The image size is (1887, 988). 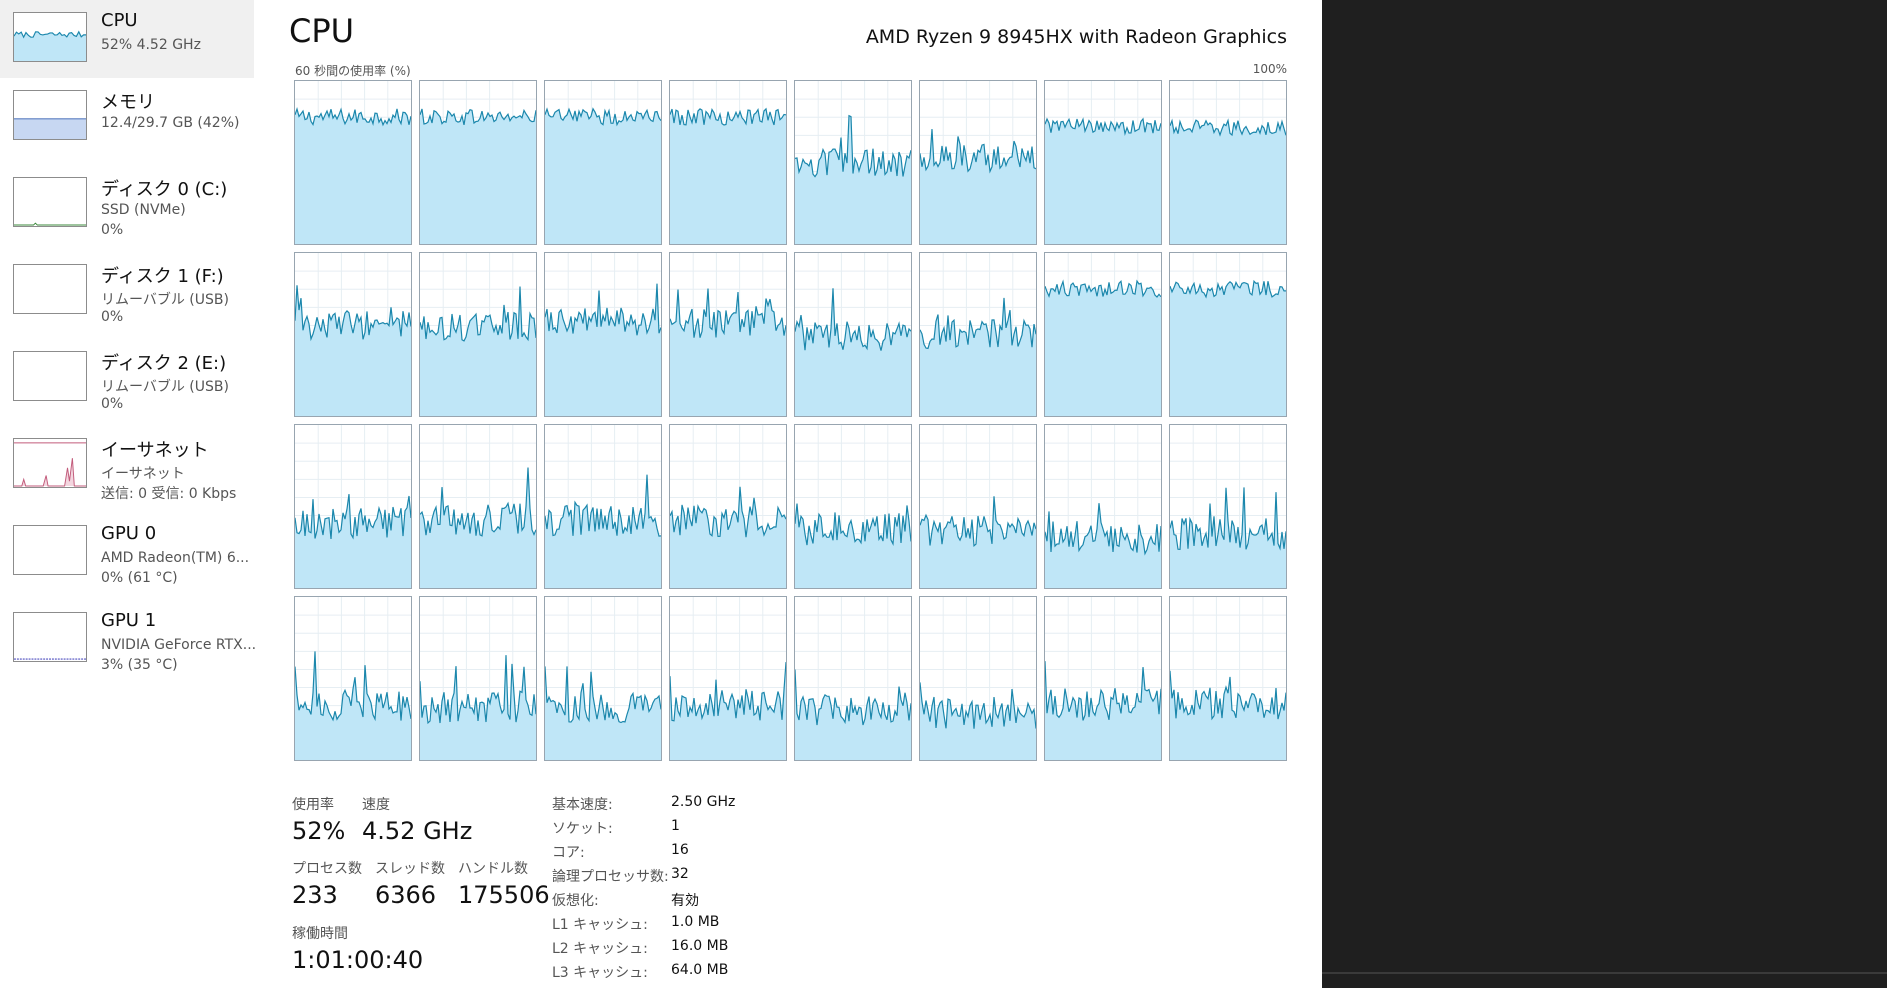 What do you see at coordinates (127, 465) in the screenshot?
I see `sidebar-item-ethernet: イーサネット イーサネット 送信: 0 受信: 0 Kbps` at bounding box center [127, 465].